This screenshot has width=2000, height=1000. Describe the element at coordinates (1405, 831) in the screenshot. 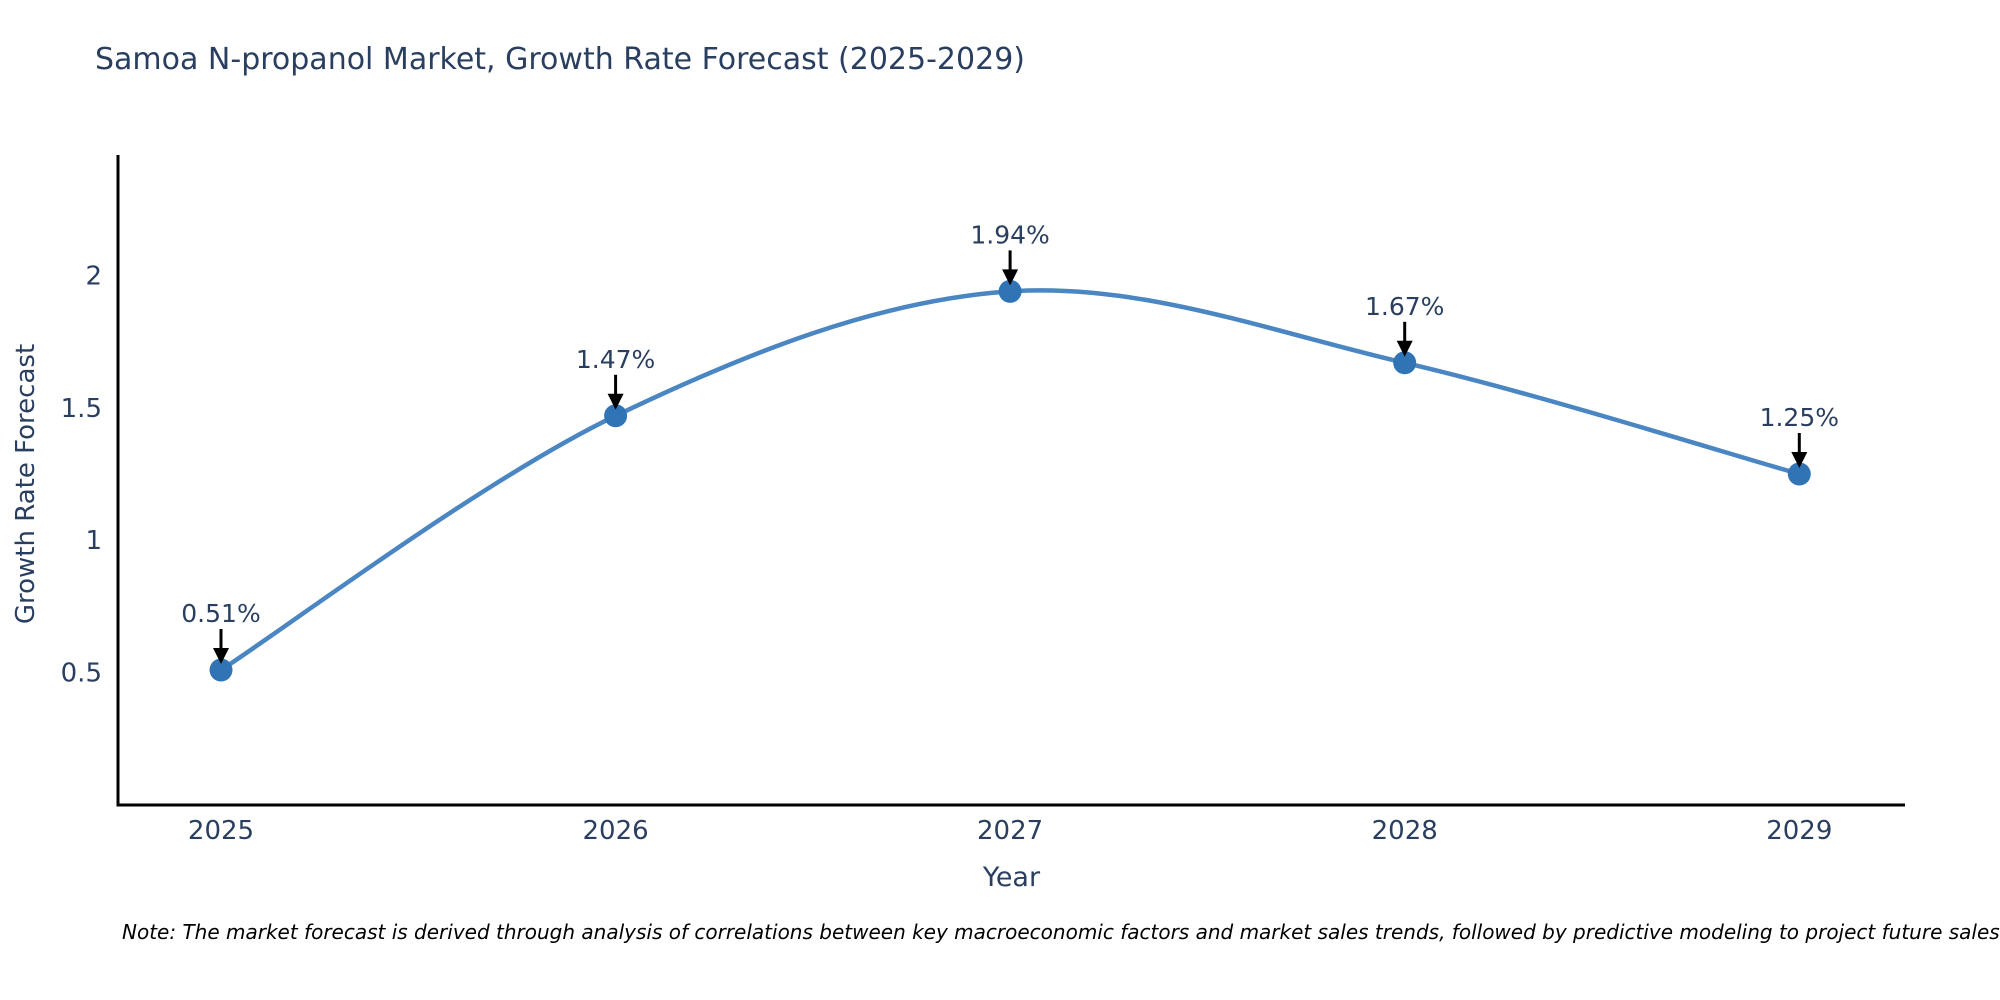

I see `x-tick-label: 2028` at that location.